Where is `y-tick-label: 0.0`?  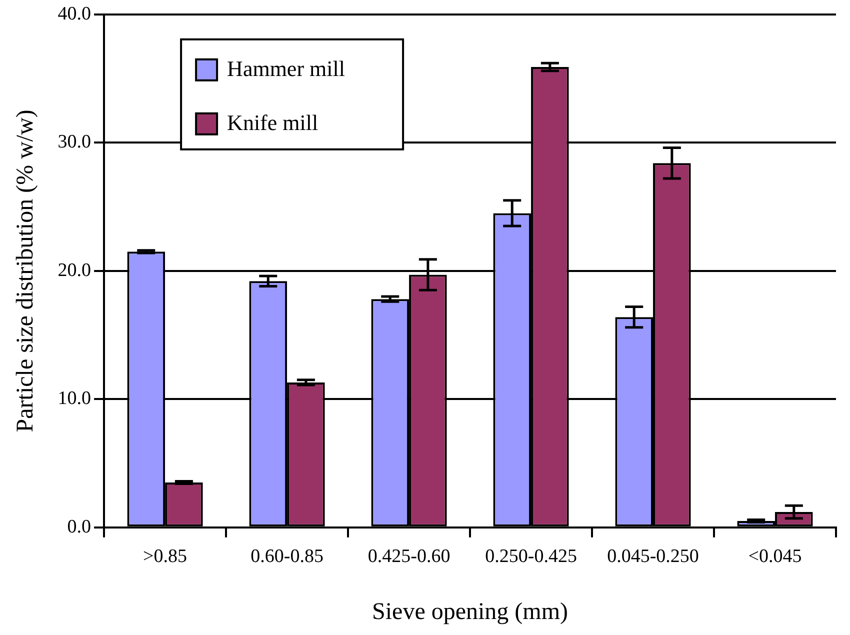
y-tick-label: 0.0 is located at coordinates (79, 527).